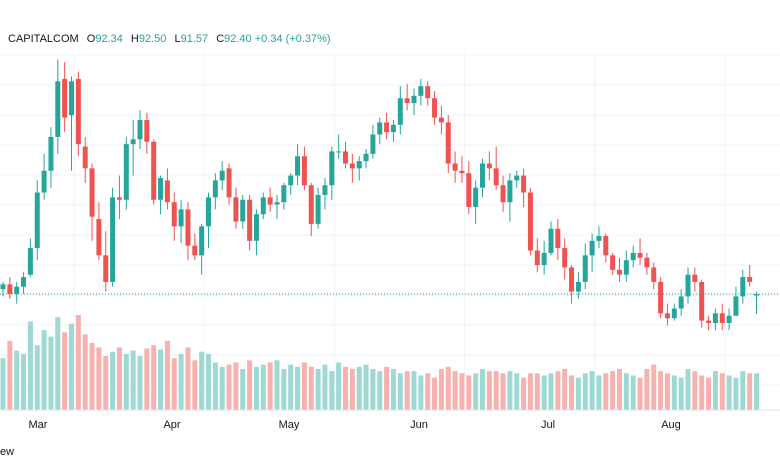  Describe the element at coordinates (134, 39) in the screenshot. I see `high-label: H` at that location.